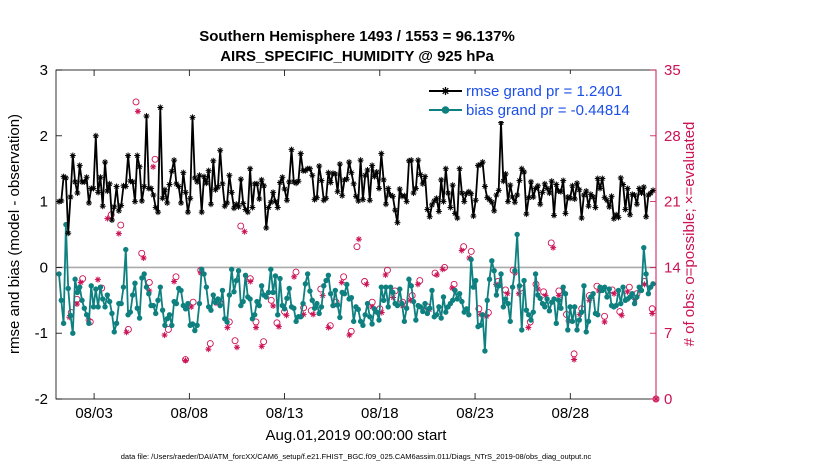  What do you see at coordinates (41, 333) in the screenshot?
I see `y-left-tick-label: -1` at bounding box center [41, 333].